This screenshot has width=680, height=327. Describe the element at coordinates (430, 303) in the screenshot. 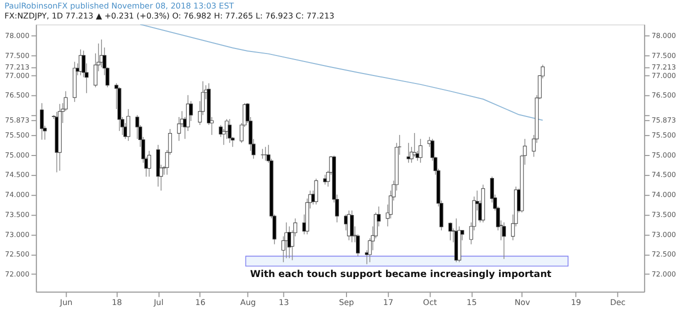

I see `x-tick-label: Oct` at that location.